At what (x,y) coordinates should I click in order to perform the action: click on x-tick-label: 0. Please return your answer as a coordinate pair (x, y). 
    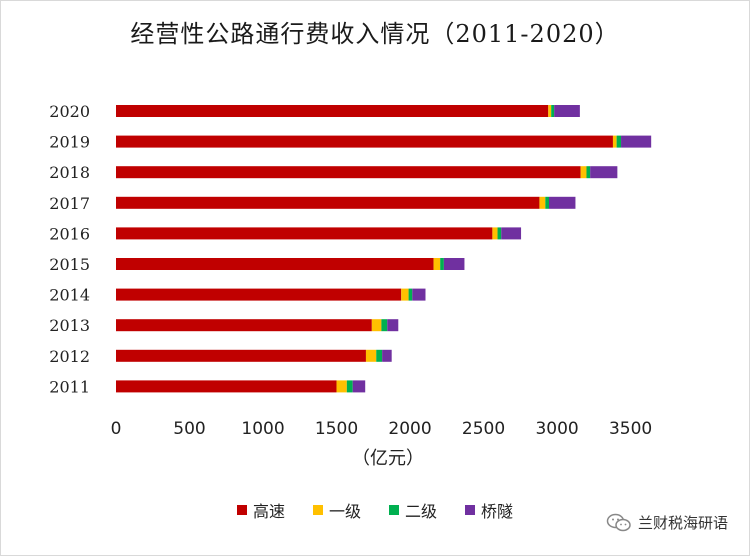
    Looking at the image, I should click on (116, 429).